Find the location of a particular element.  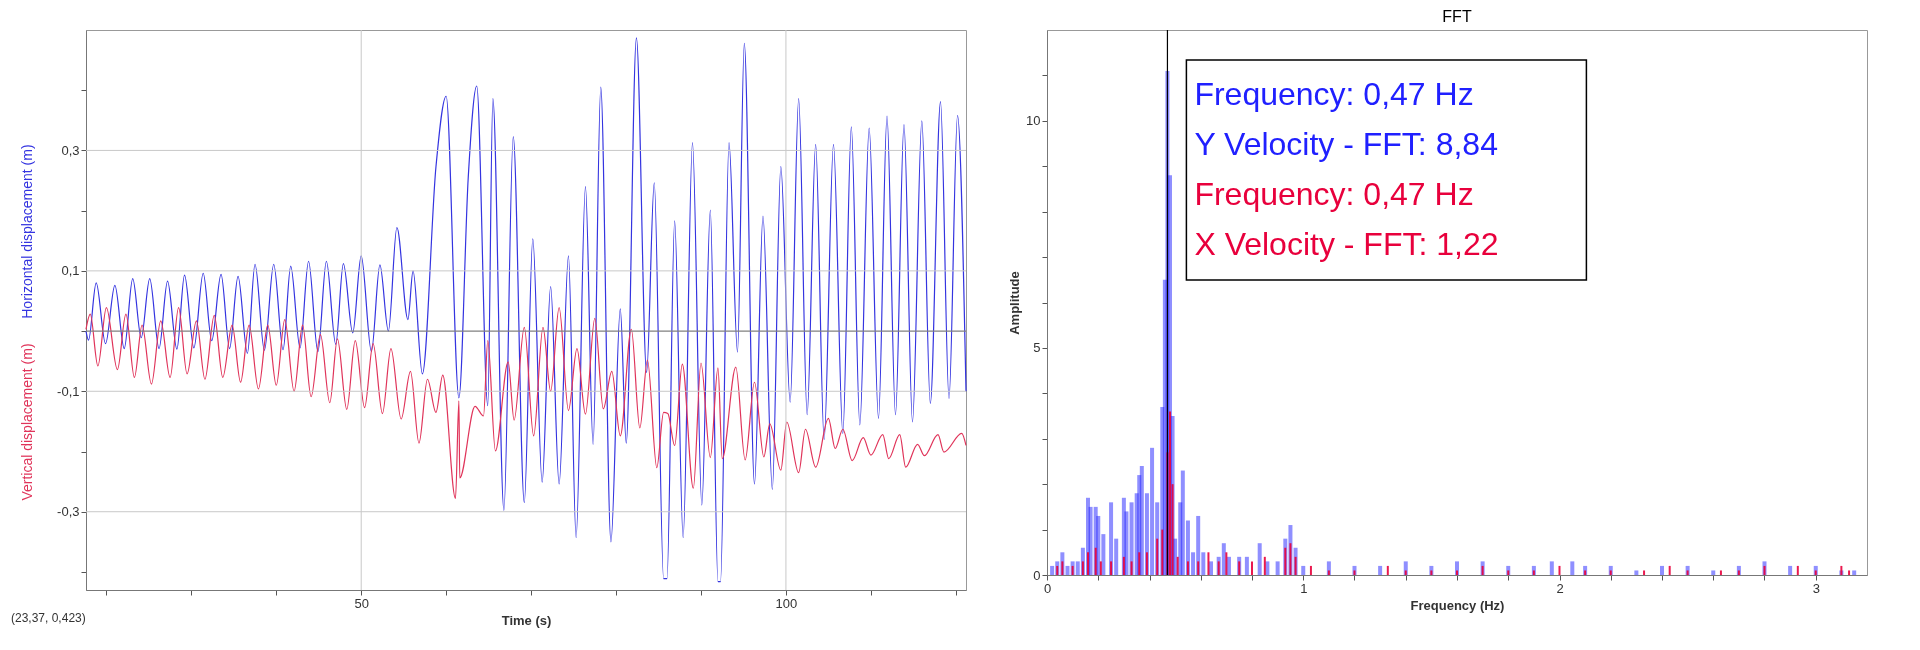

y-tick-label: 0 is located at coordinates (1037, 575).